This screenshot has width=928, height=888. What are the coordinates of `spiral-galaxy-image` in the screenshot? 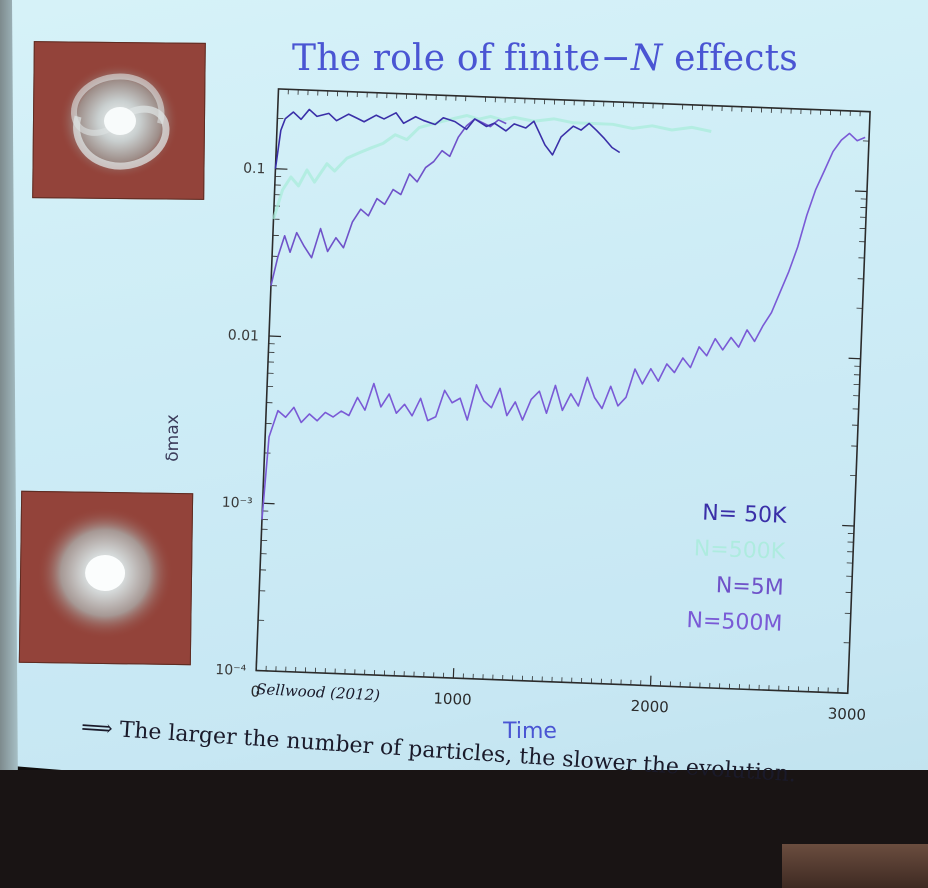 It's located at (119, 120).